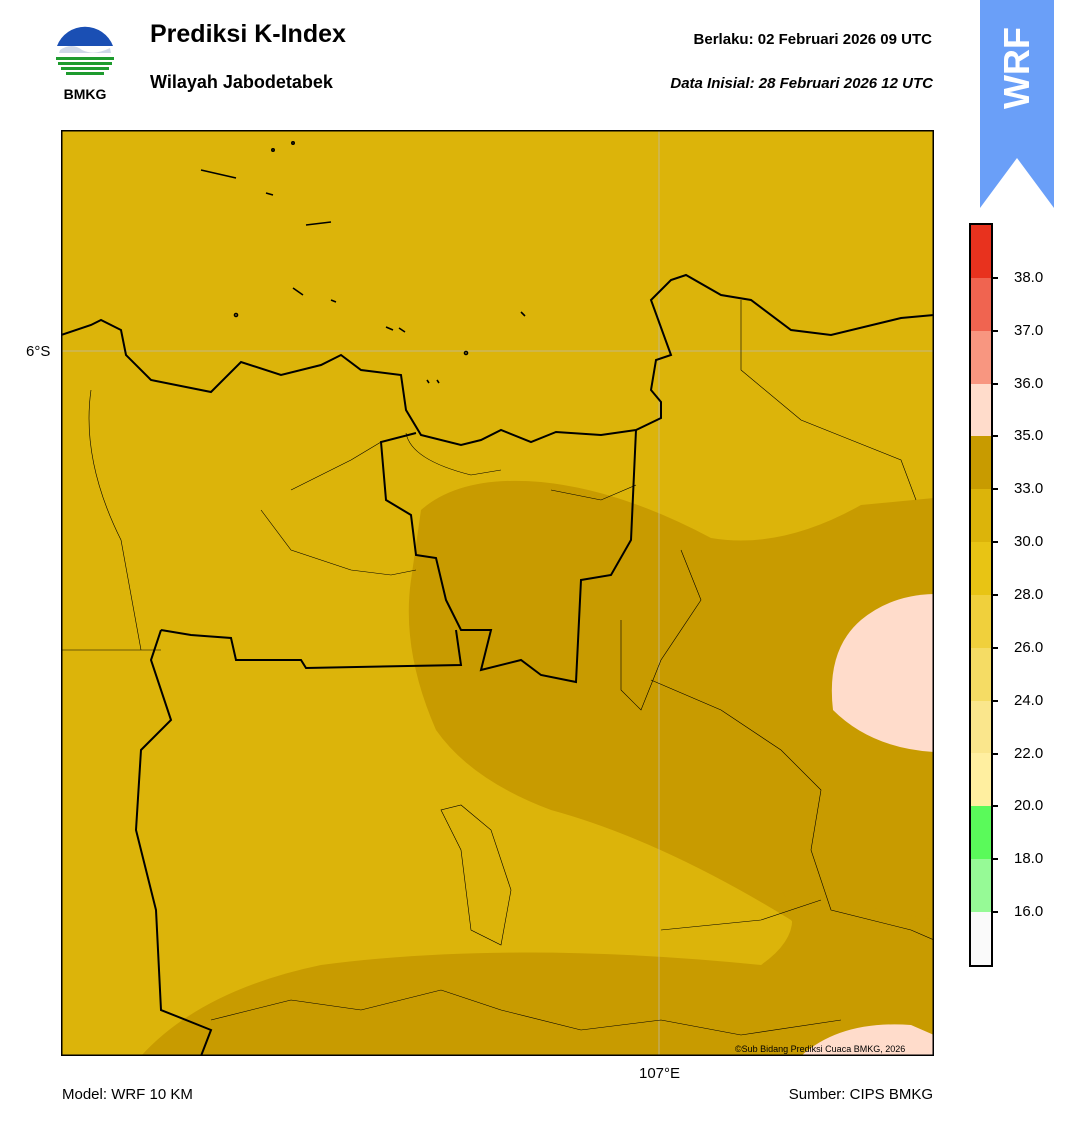 Image resolution: width=1072 pixels, height=1128 pixels. Describe the element at coordinates (1029, 912) in the screenshot. I see `colorbar-tick-label: 16.0` at that location.